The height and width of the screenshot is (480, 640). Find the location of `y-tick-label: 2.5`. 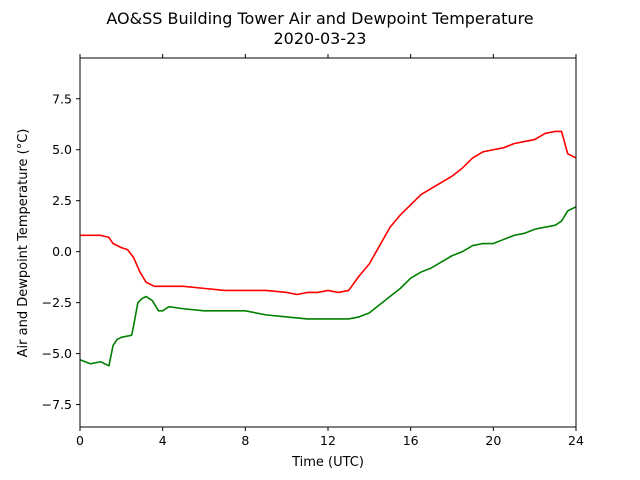

y-tick-label: 2.5 is located at coordinates (62, 200).